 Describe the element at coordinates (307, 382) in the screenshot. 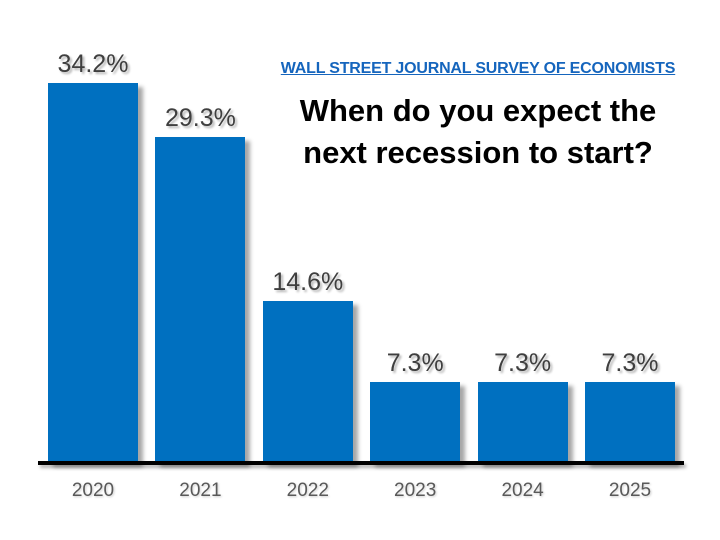

I see `bar-2022` at that location.